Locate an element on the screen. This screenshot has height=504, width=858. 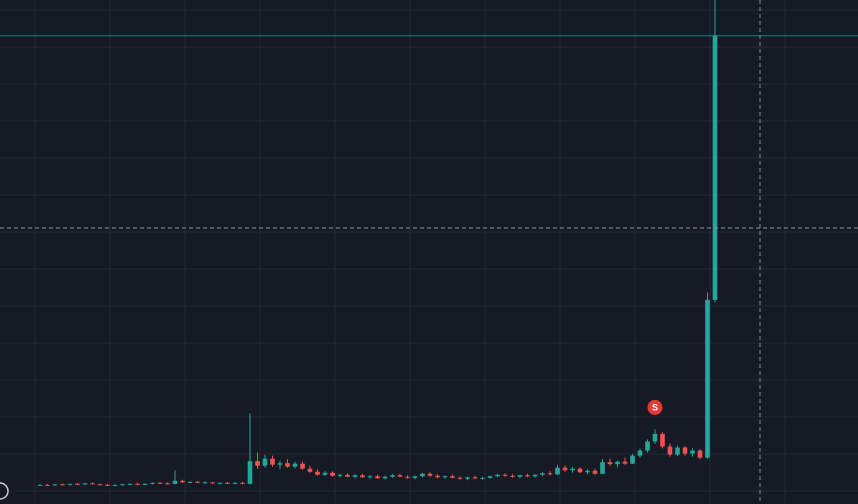
signal-label: S is located at coordinates (655, 407).